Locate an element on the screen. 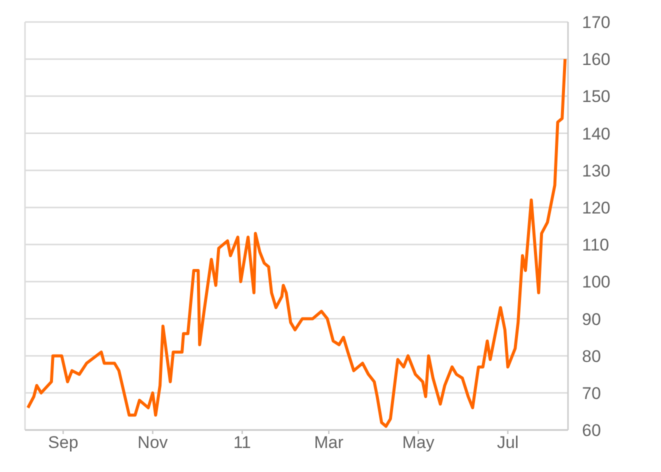  y-tick-label: 120 is located at coordinates (596, 208).